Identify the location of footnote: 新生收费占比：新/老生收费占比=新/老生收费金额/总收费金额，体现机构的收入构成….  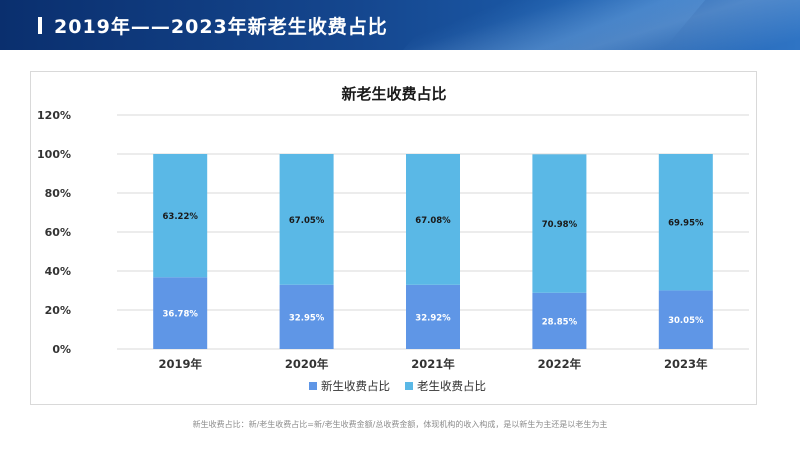
(400, 424).